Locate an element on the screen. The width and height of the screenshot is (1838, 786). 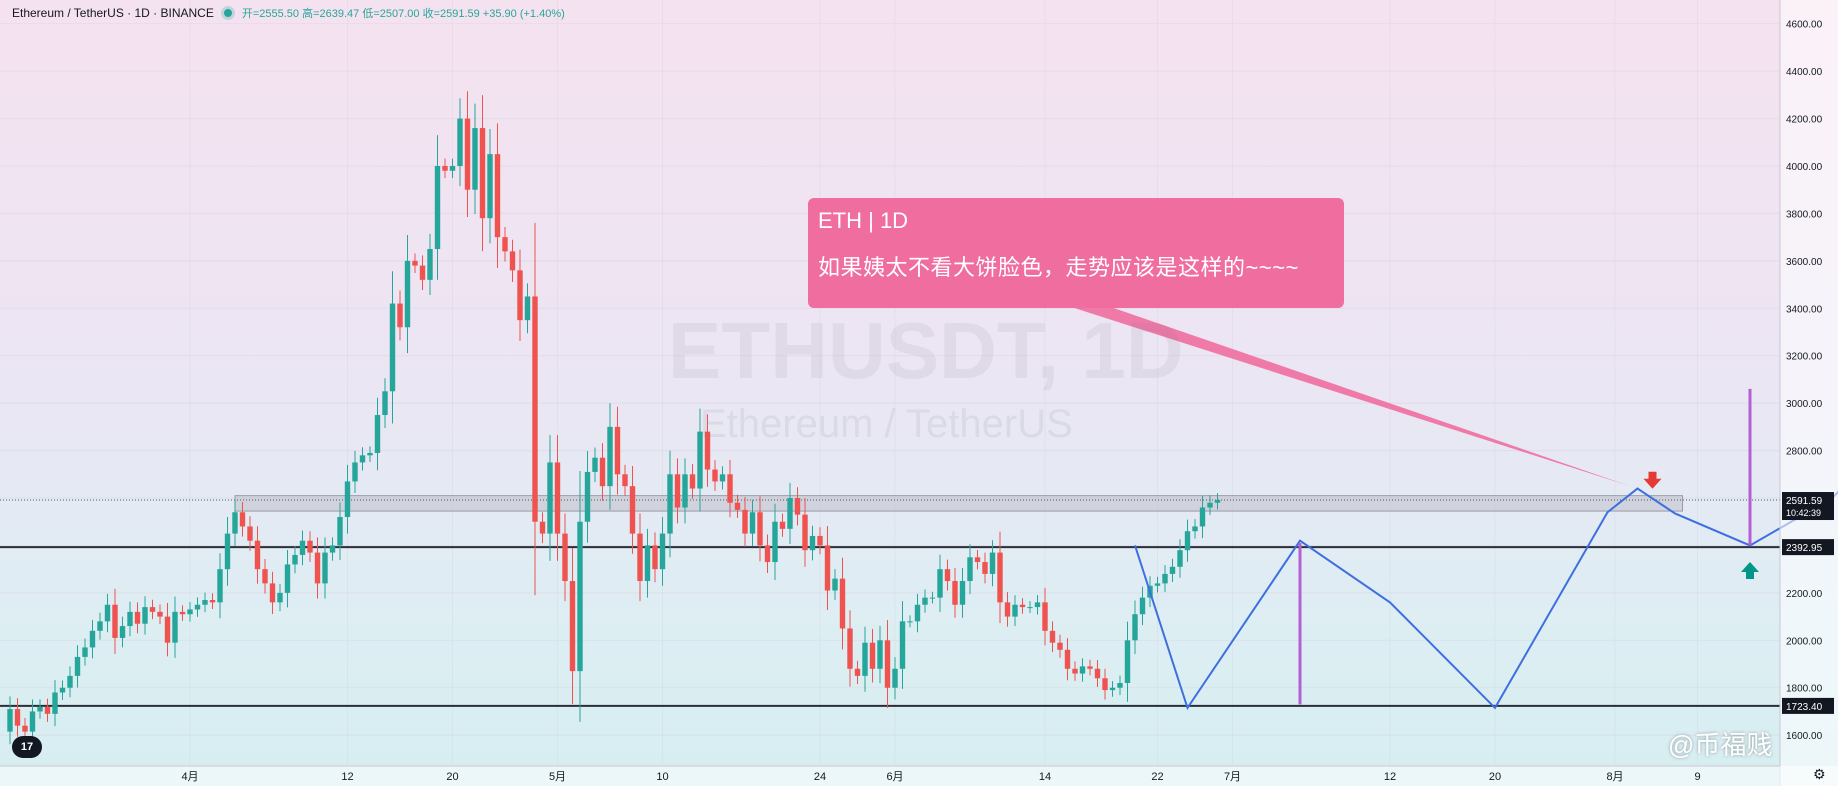
price-tick-label: 3800.00 is located at coordinates (1804, 214).